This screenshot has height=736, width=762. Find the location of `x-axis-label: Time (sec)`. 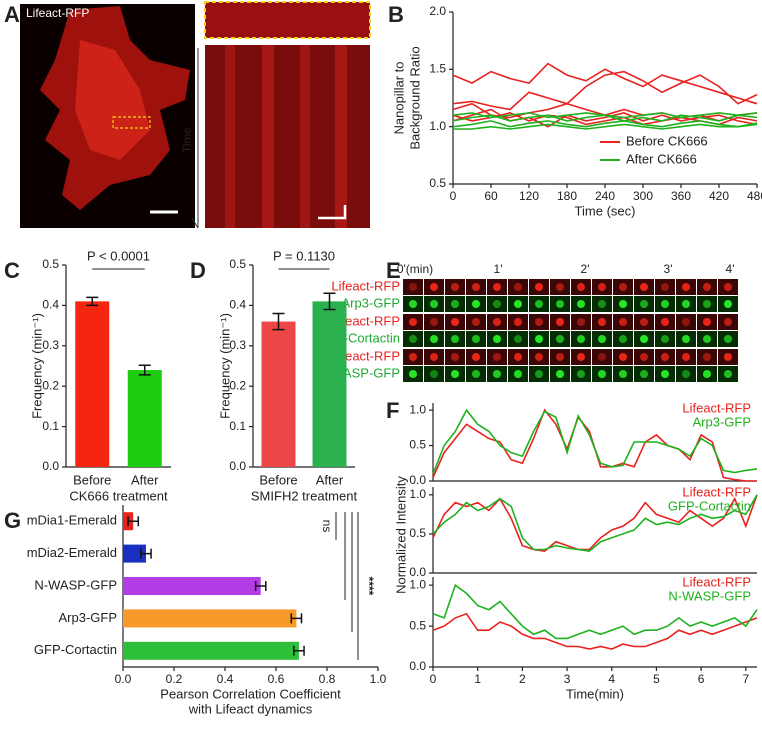

x-axis-label: Time (sec) is located at coordinates (605, 210).